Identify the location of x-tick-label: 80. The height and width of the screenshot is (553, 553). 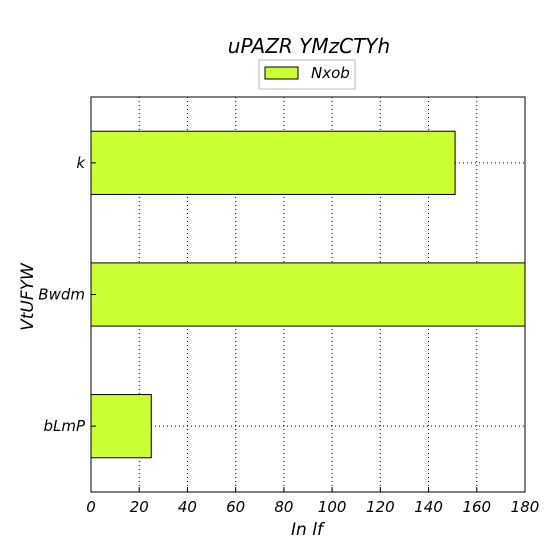
(283, 507).